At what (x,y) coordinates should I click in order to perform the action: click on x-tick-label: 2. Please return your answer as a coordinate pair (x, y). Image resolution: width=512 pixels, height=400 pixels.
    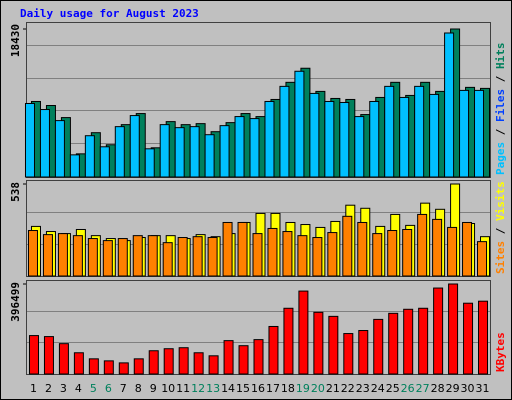
    Looking at the image, I should click on (48, 388).